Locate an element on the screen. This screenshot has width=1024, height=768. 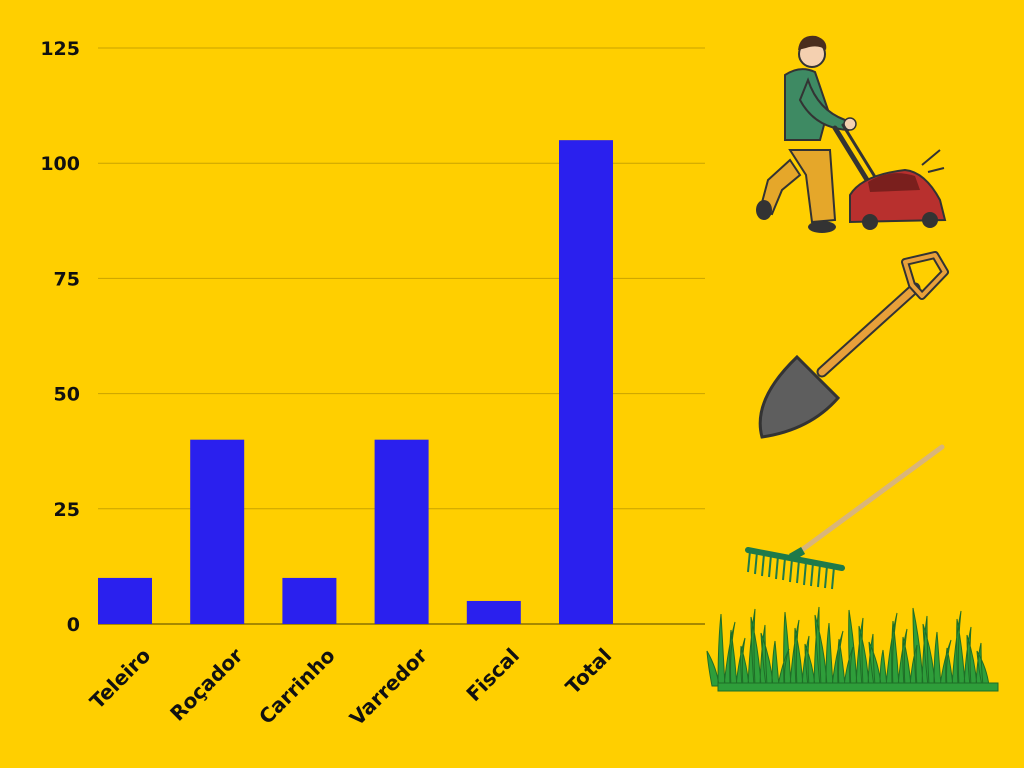
bar-fiscal is located at coordinates (493, 612).